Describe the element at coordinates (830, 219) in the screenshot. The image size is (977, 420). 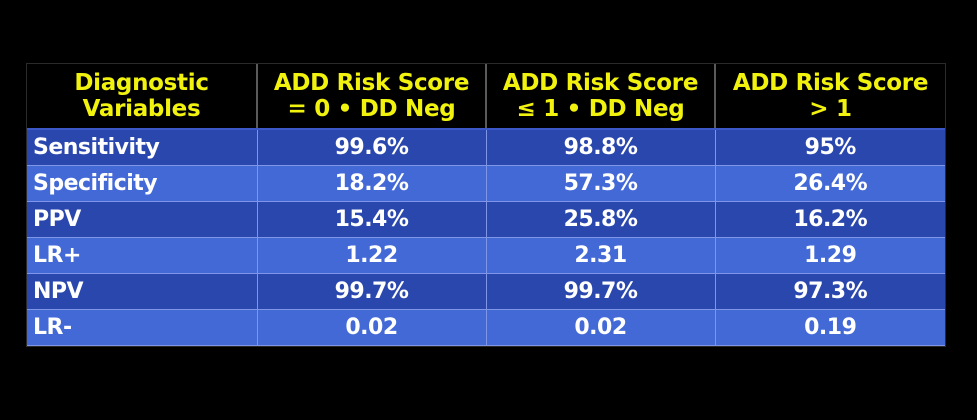
I see `table-cell: 16.2%` at that location.